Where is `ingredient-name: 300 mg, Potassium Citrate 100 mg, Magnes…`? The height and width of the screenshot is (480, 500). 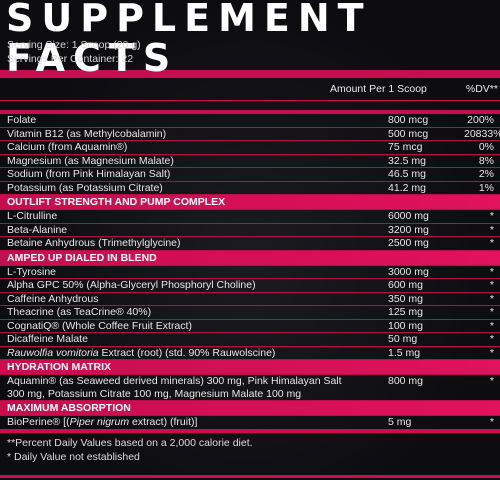
ingredient-name: 300 mg, Potassium Citrate 100 mg, Magnes… is located at coordinates (154, 393).